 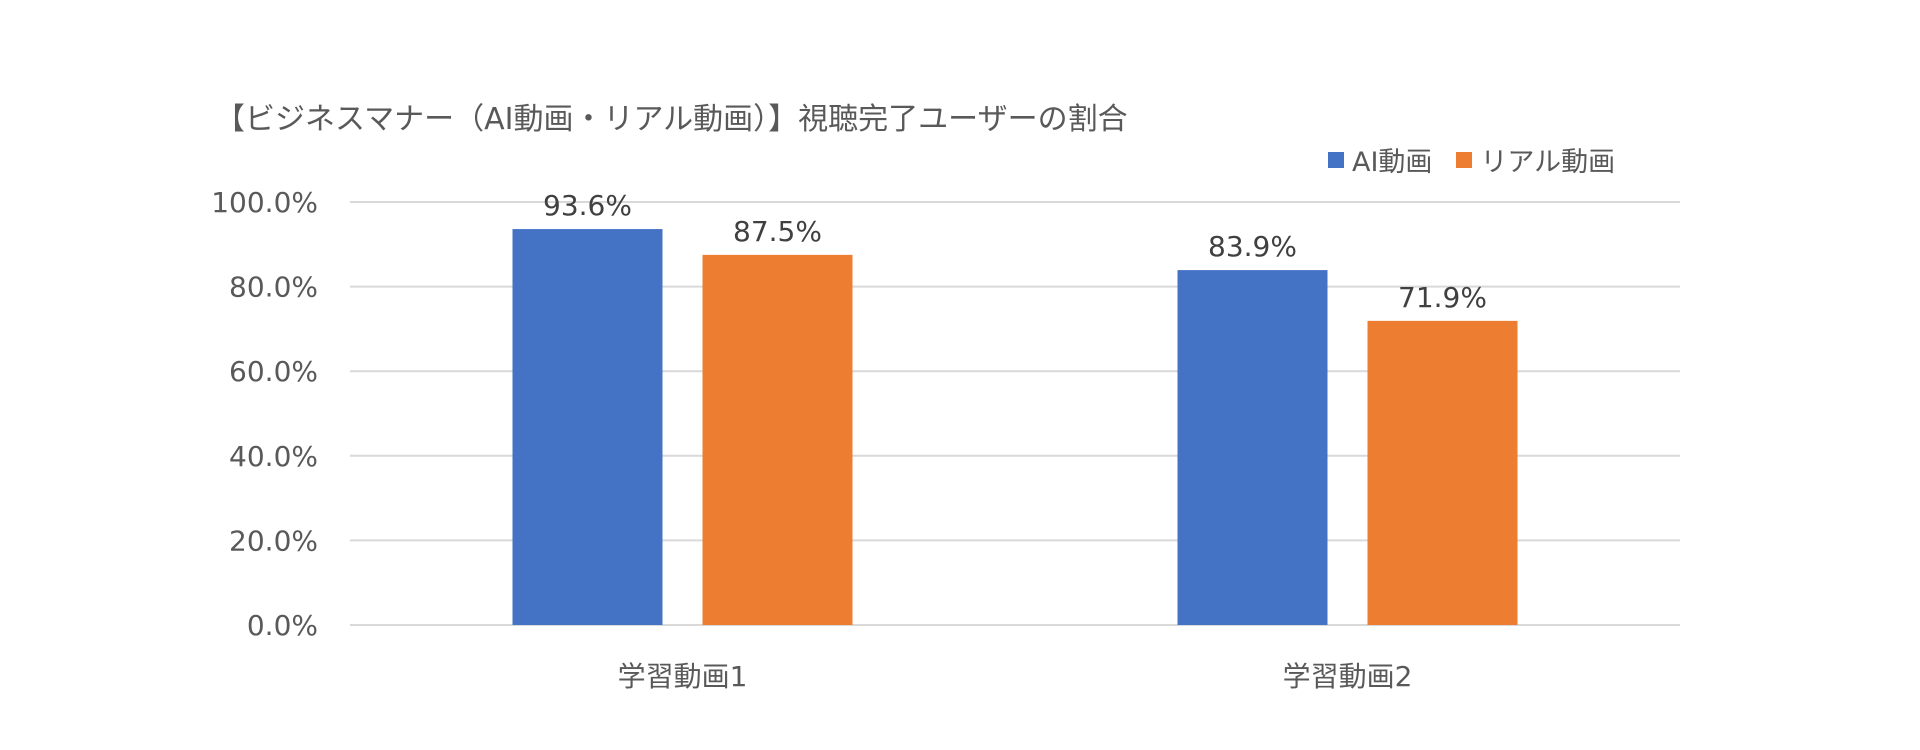 What do you see at coordinates (683, 676) in the screenshot?
I see `x-category-label: 学習動画1` at bounding box center [683, 676].